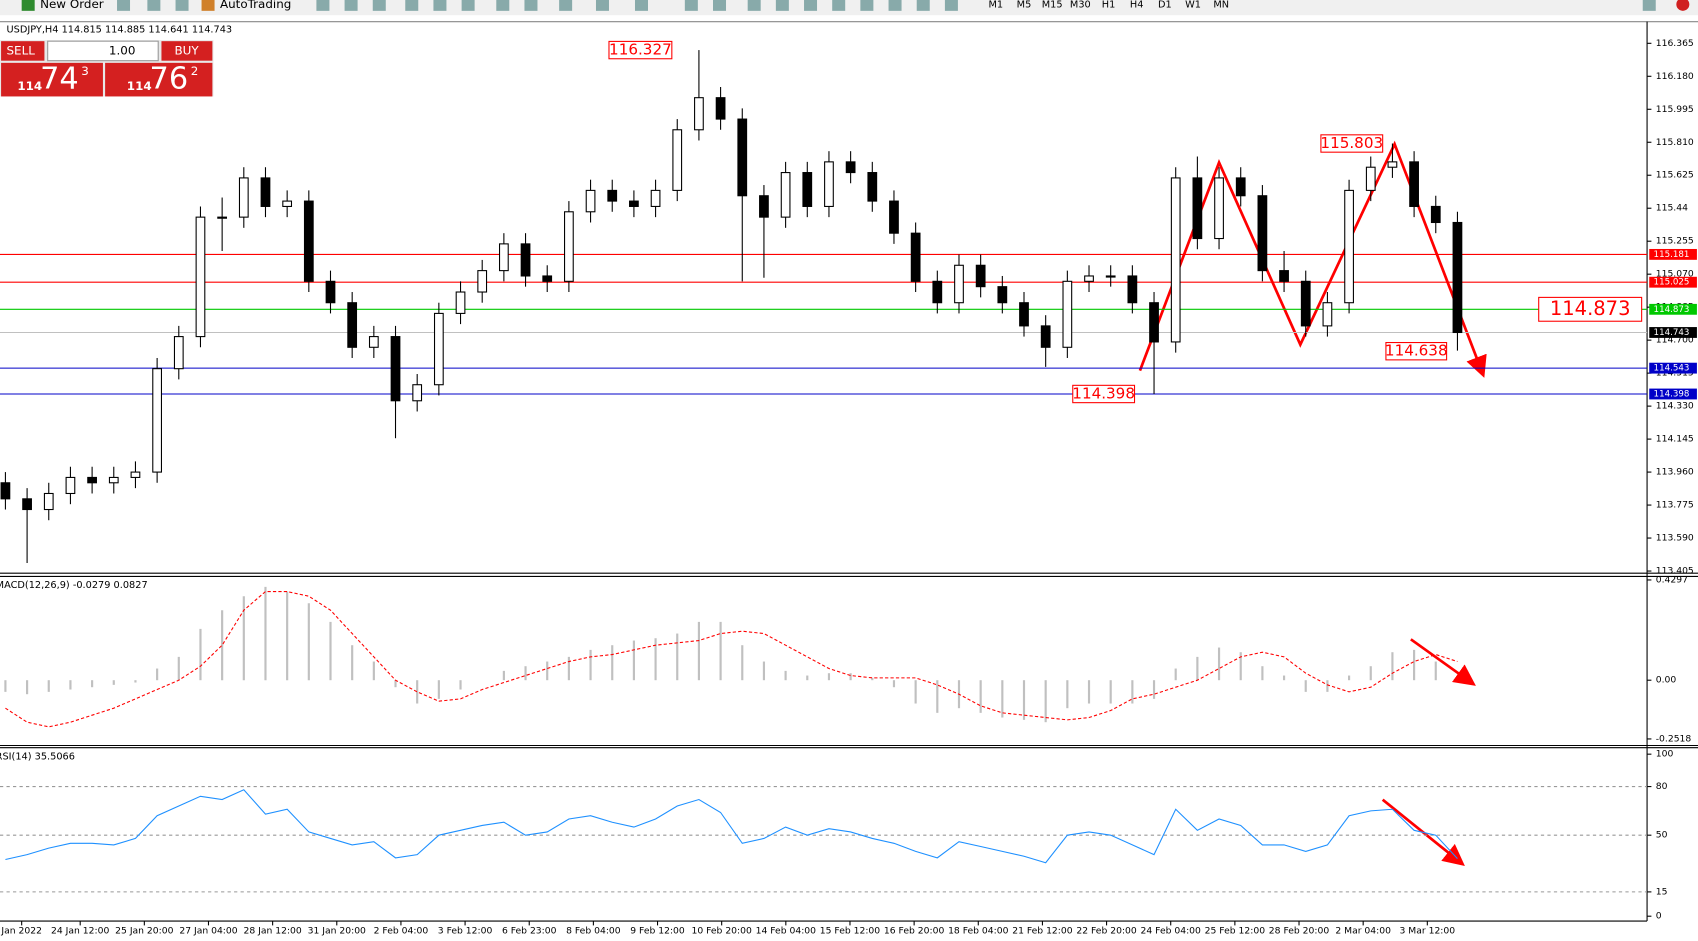 Image resolution: width=1698 pixels, height=941 pixels. I want to click on timeframe-button: M1, so click(996, 5).